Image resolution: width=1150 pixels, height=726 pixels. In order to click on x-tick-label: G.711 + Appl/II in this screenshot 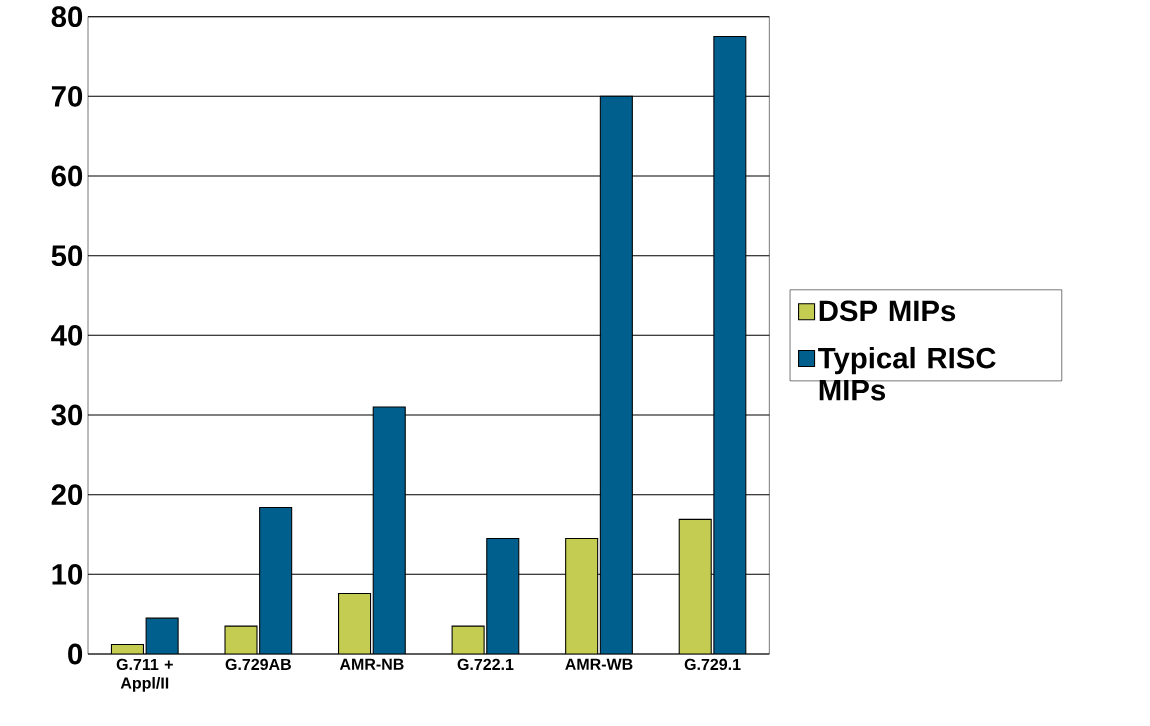, I will do `click(144, 675)`.